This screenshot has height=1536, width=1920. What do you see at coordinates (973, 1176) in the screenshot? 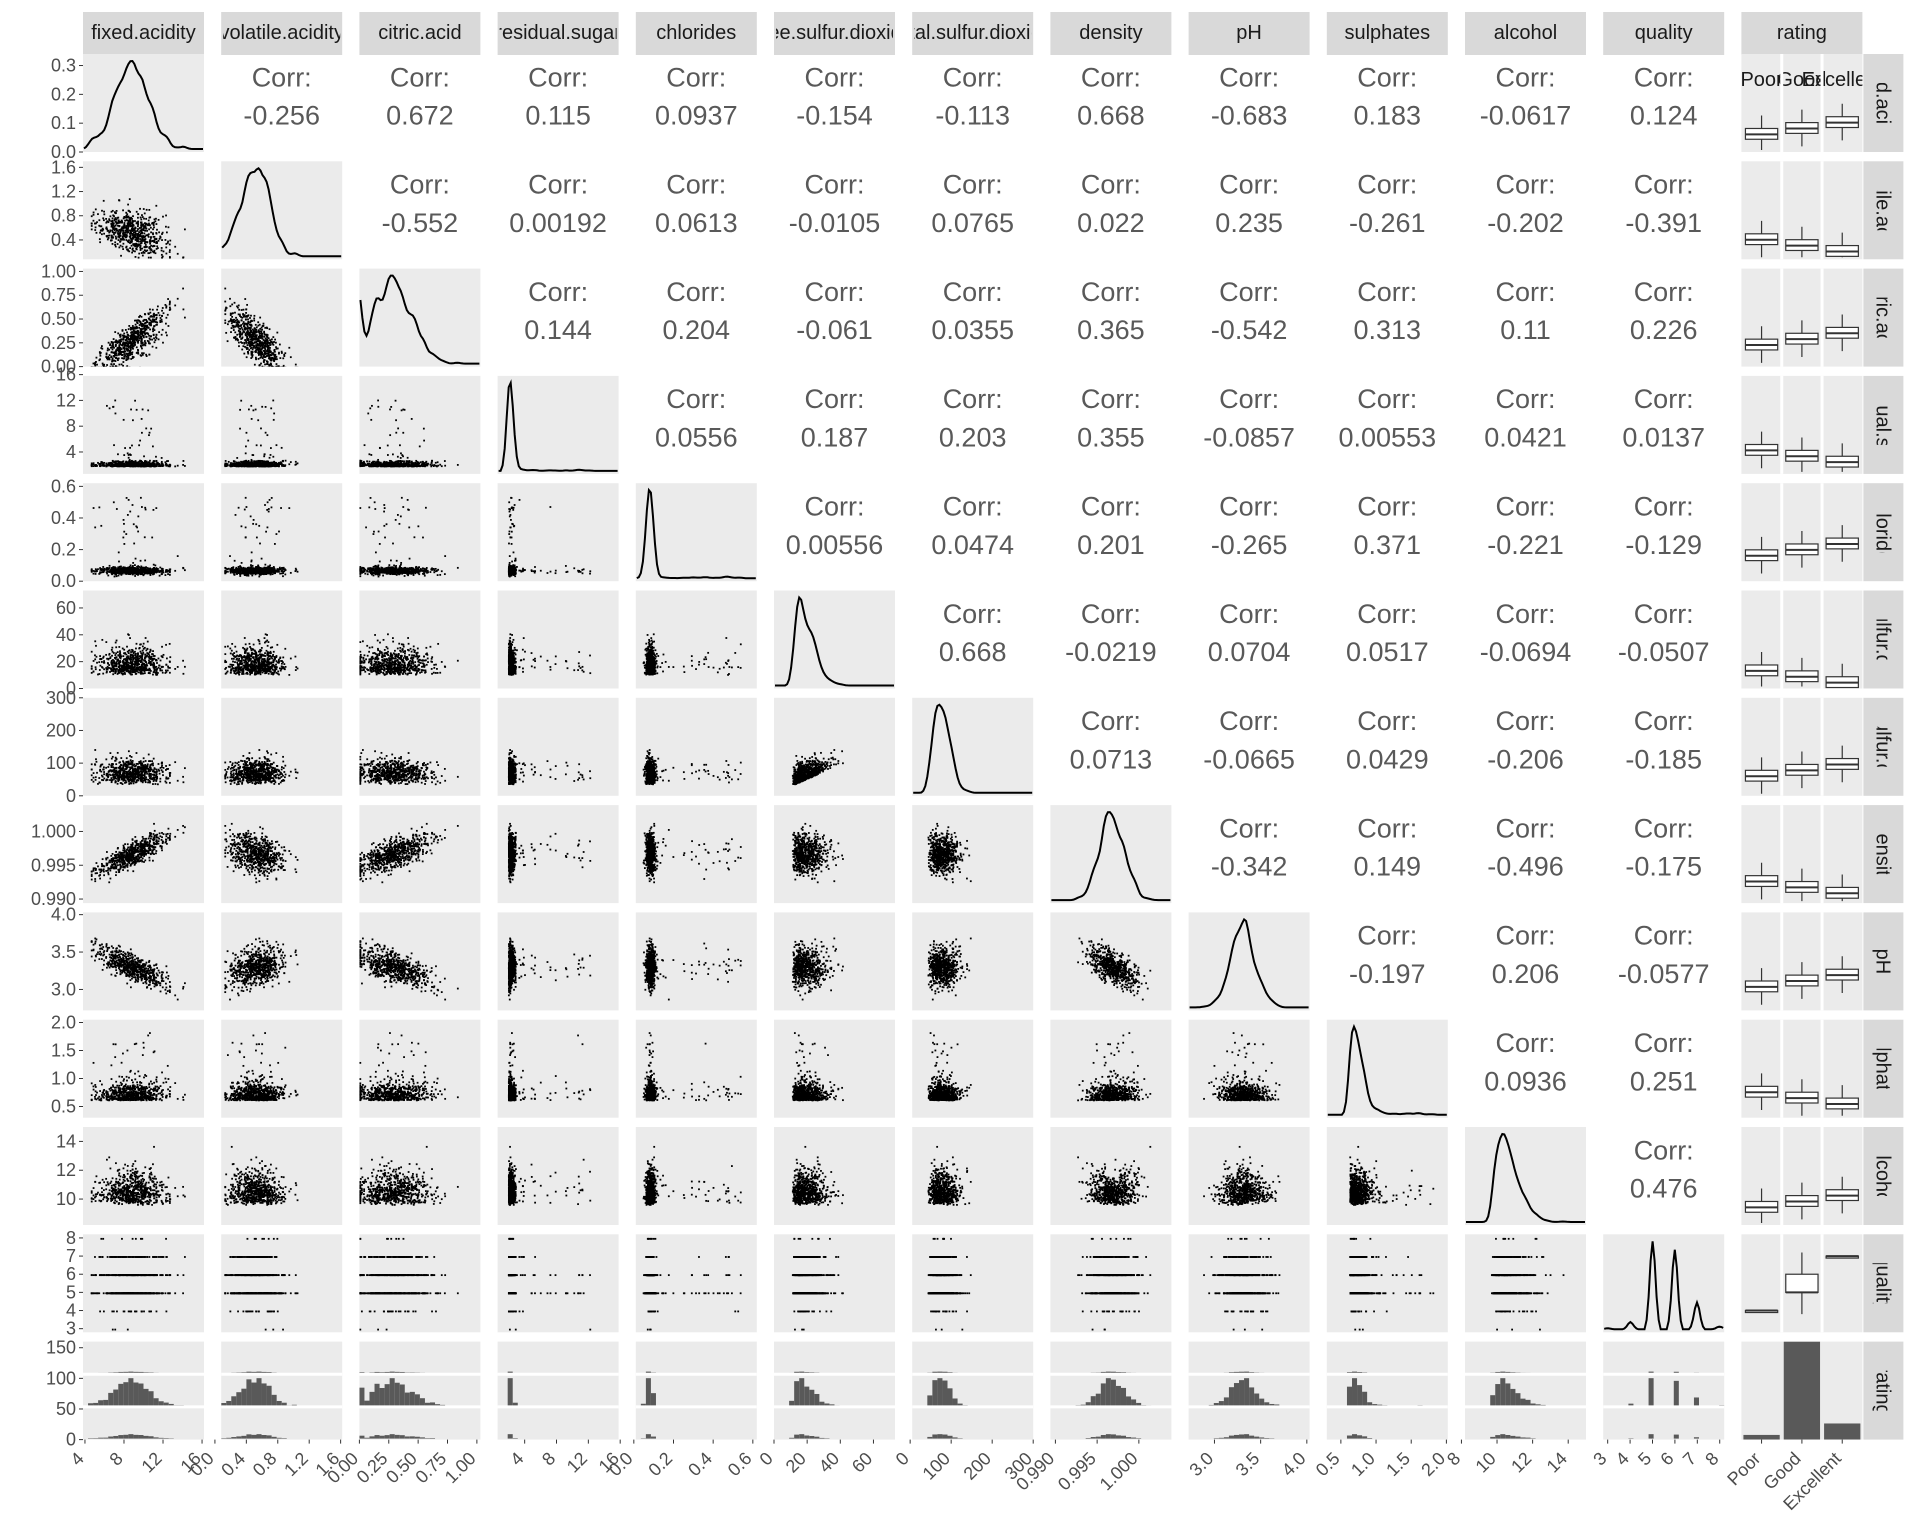
I see `panel-alcohol-total.sulfur.dioxide` at bounding box center [973, 1176].